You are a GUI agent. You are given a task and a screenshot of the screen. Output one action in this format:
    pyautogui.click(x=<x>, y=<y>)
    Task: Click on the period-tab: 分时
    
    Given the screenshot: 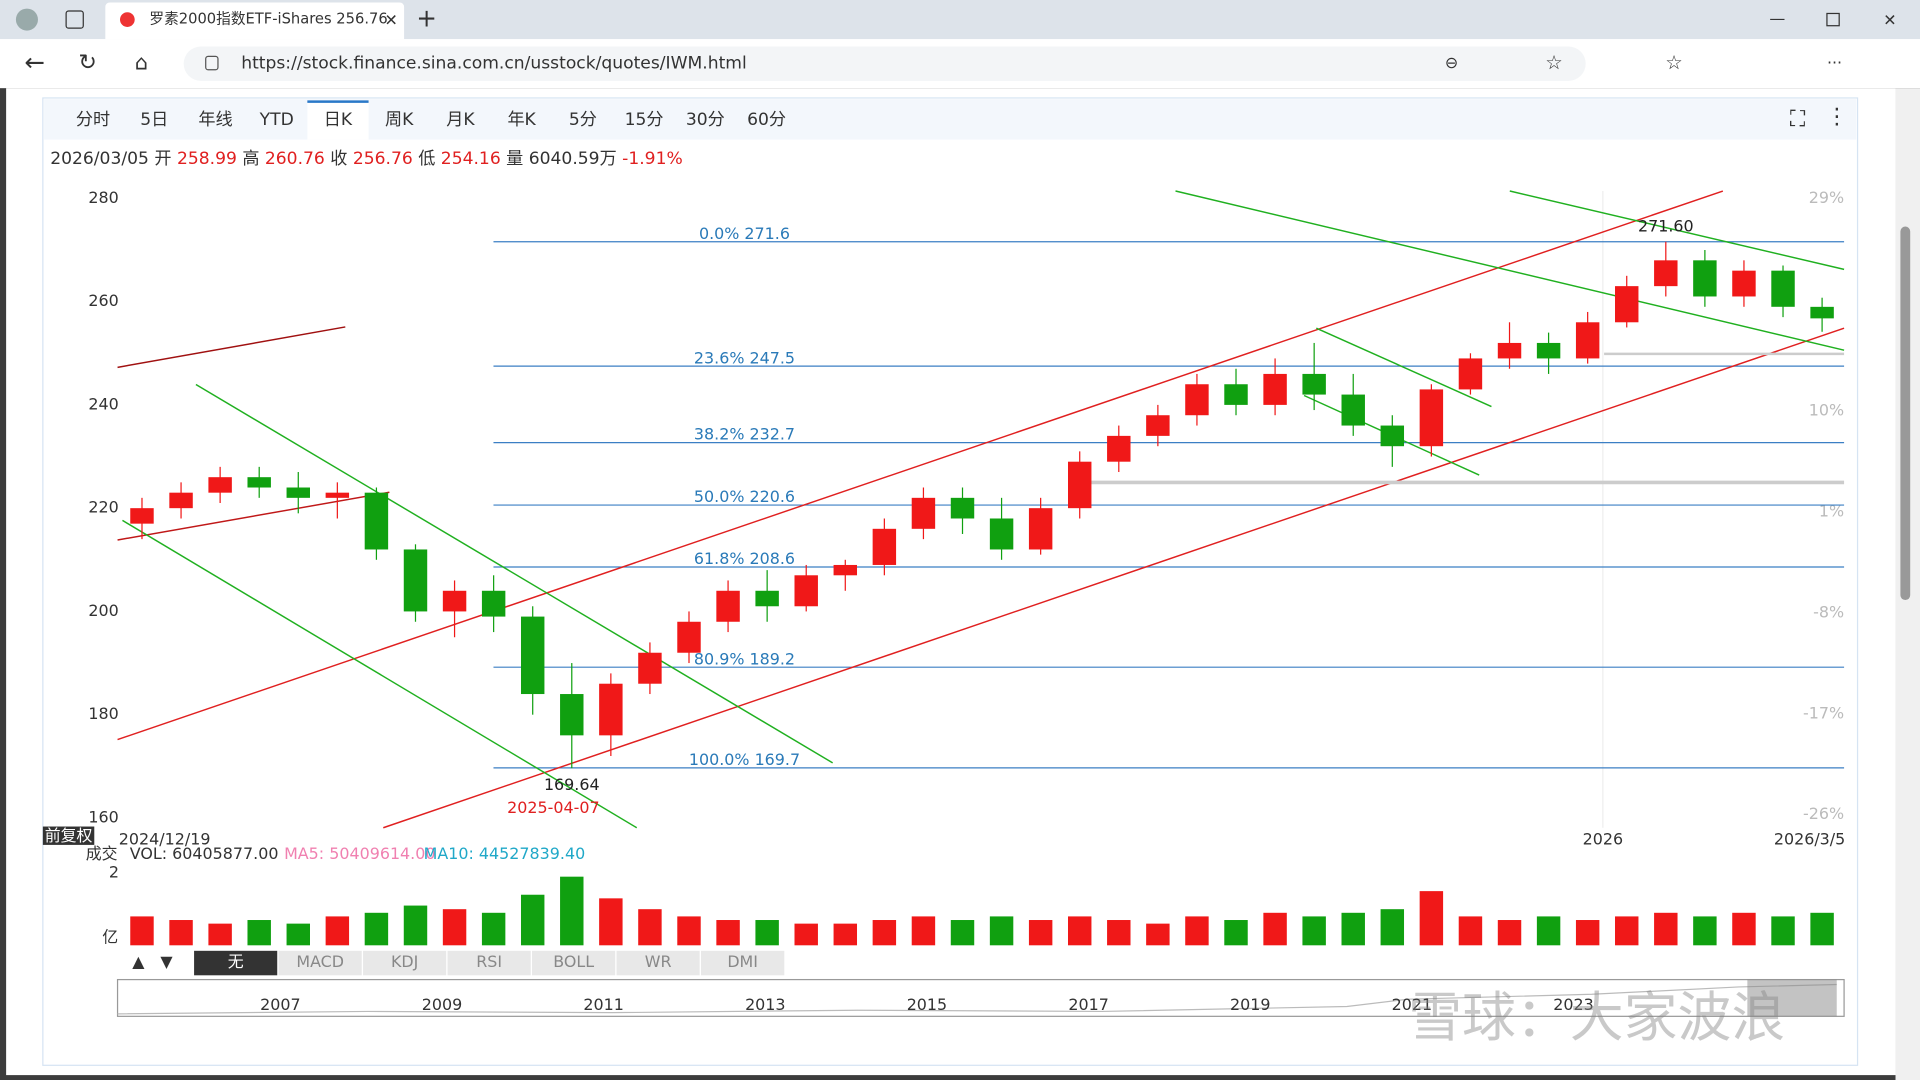 What is the action you would take?
    pyautogui.click(x=93, y=120)
    